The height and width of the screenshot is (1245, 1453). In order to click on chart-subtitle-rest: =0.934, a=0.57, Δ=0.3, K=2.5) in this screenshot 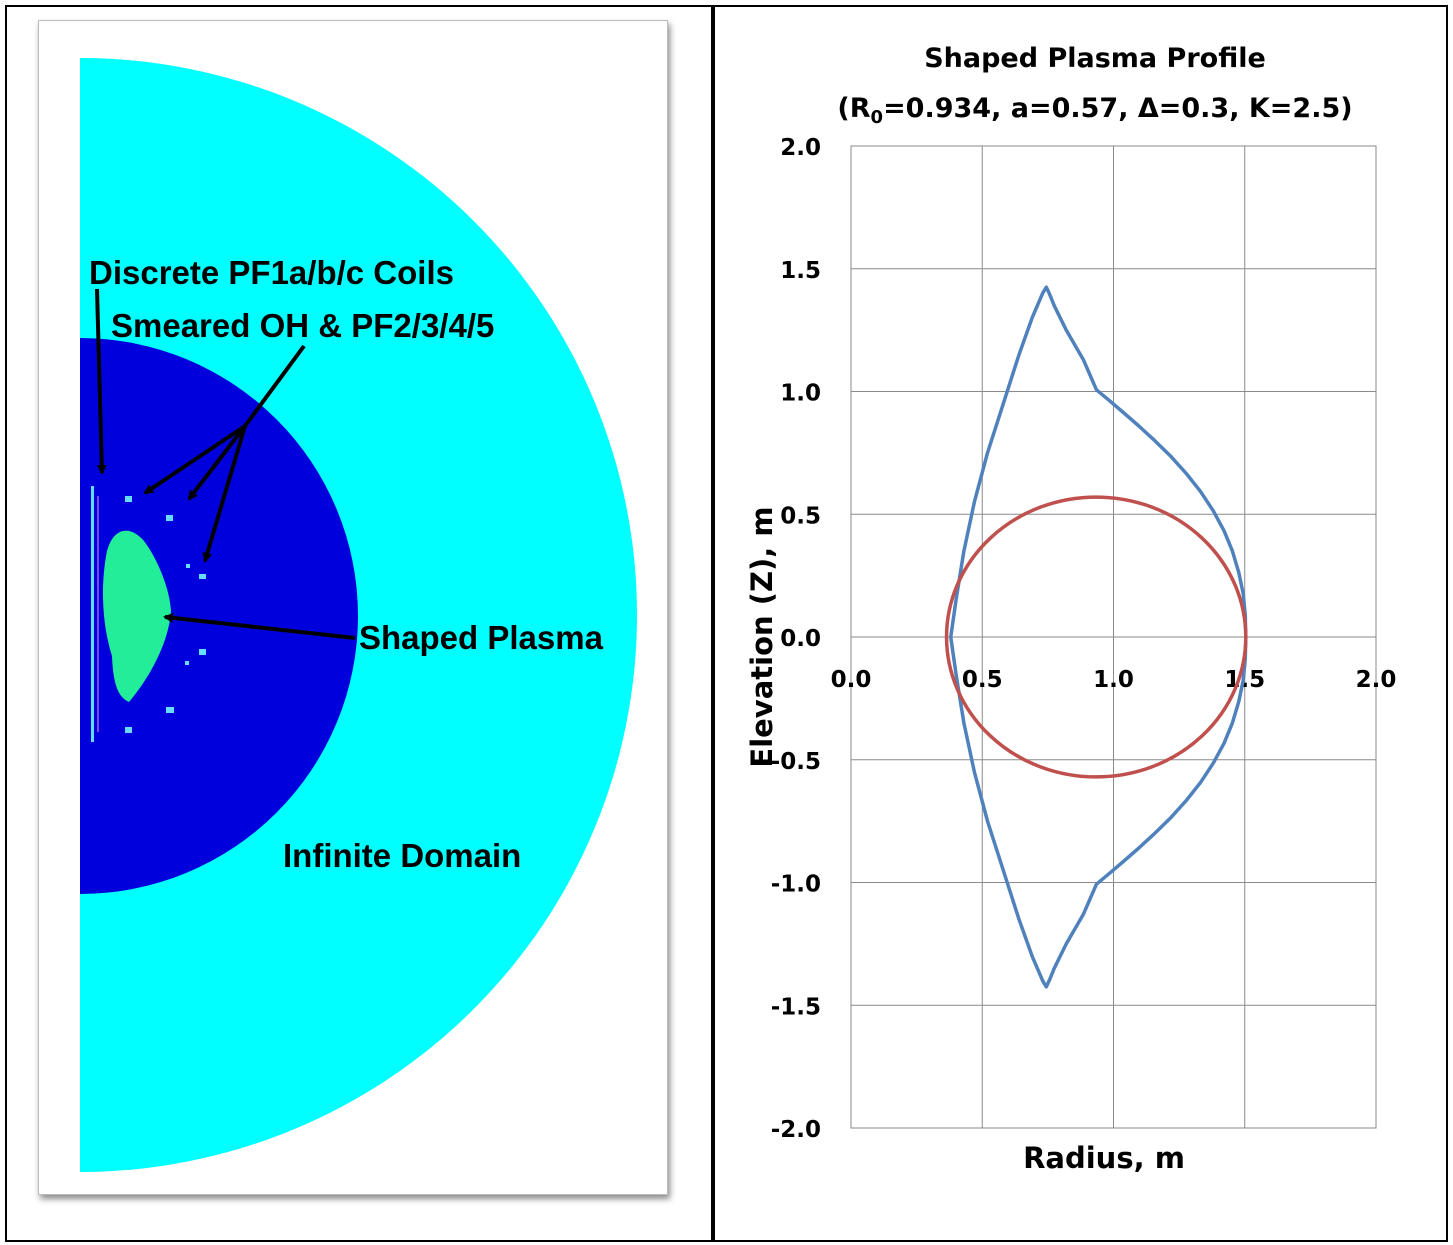, I will do `click(1118, 108)`.